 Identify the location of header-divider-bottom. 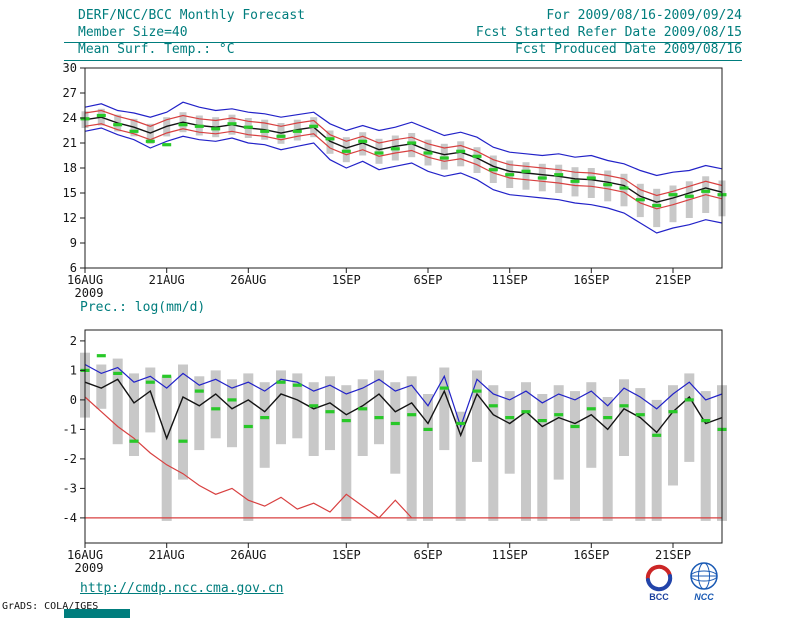
(403, 60).